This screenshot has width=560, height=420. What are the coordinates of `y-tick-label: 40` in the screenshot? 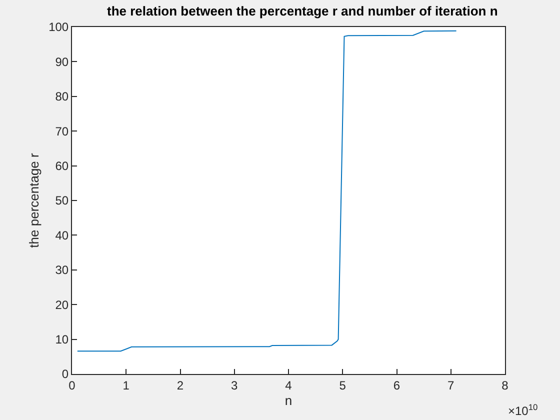 It's located at (62, 235).